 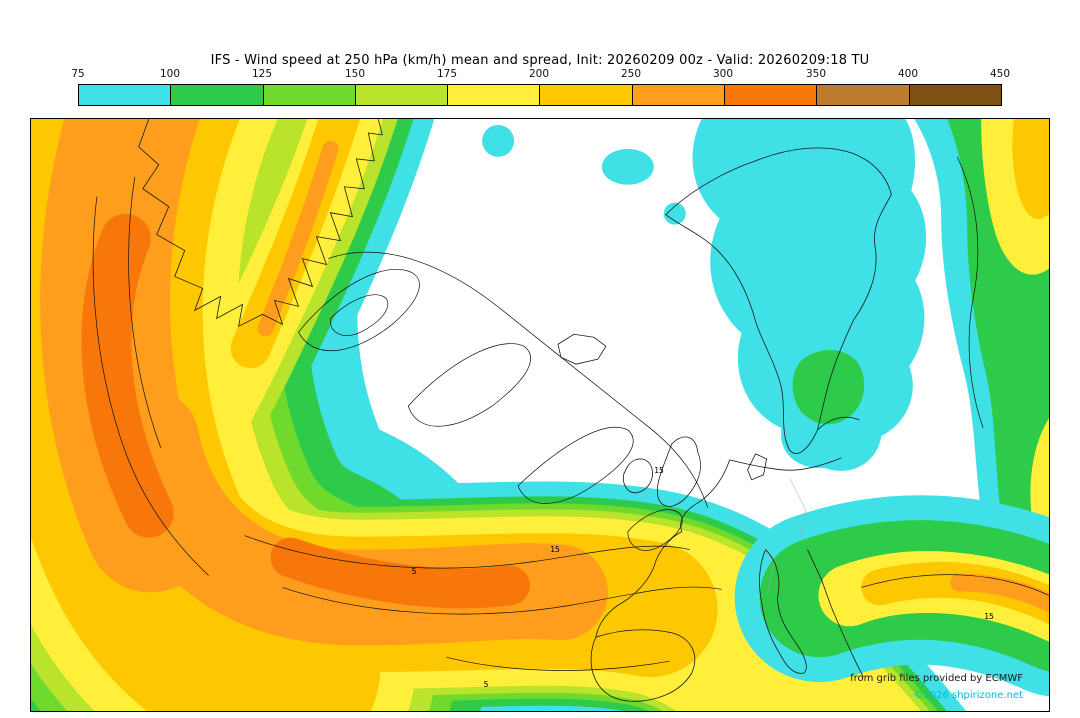 What do you see at coordinates (838, 423) in the screenshot?
I see `baltic-gulf-coast` at bounding box center [838, 423].